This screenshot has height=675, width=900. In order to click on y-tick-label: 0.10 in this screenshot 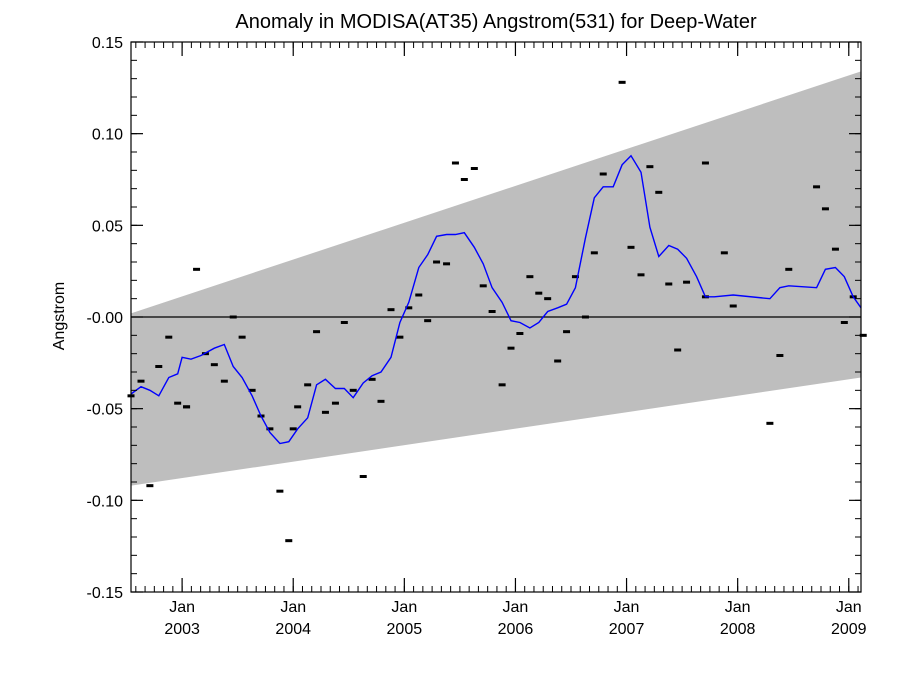, I will do `click(107, 135)`.